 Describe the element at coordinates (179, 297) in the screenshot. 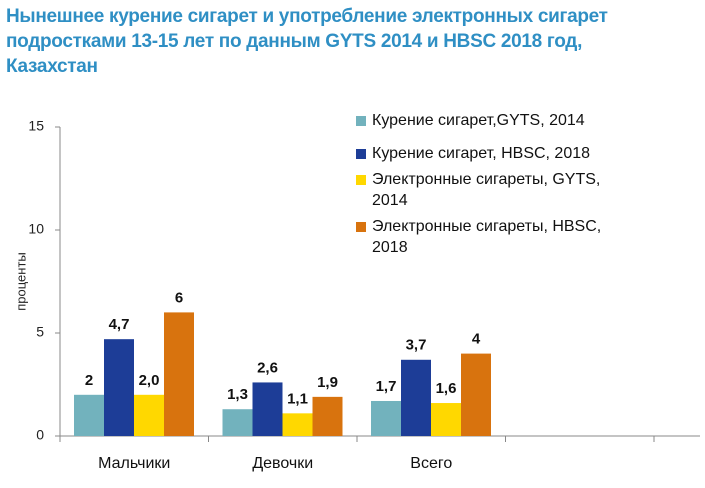

I see `value-label: 6` at that location.